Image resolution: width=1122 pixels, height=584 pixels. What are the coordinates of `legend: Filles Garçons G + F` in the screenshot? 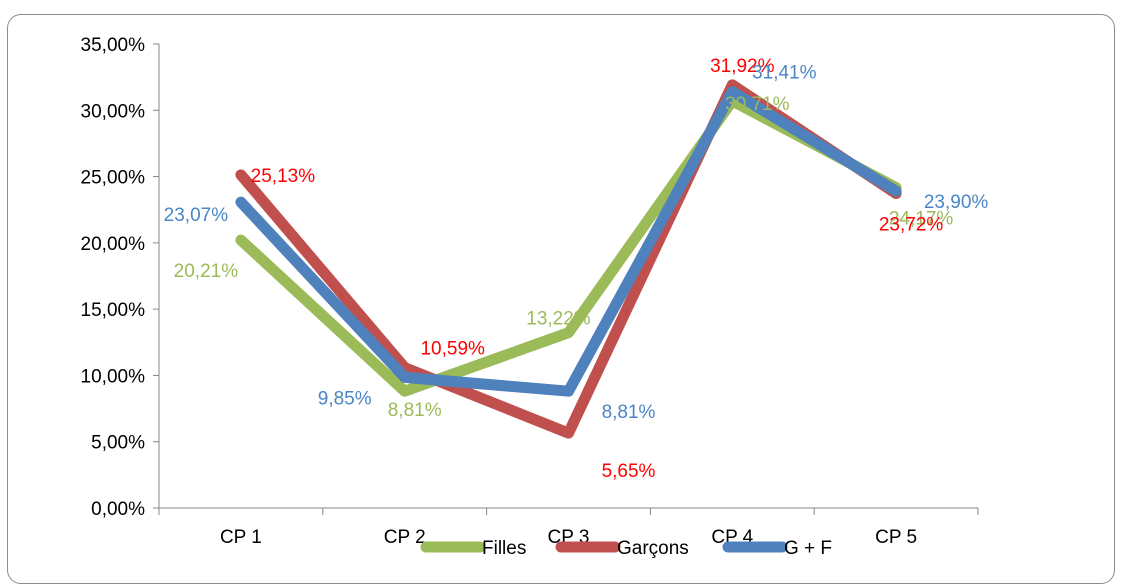 It's located at (626, 548).